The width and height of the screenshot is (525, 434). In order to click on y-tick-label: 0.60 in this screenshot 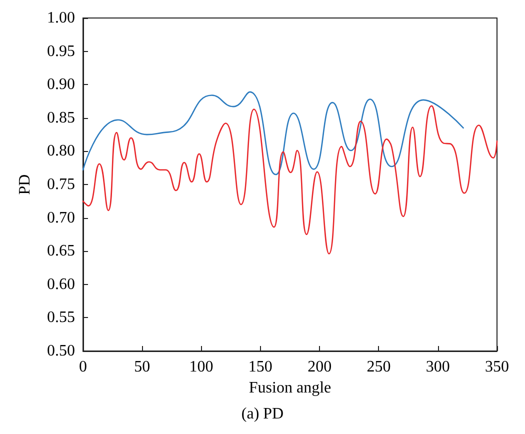, I will do `click(61, 284)`.